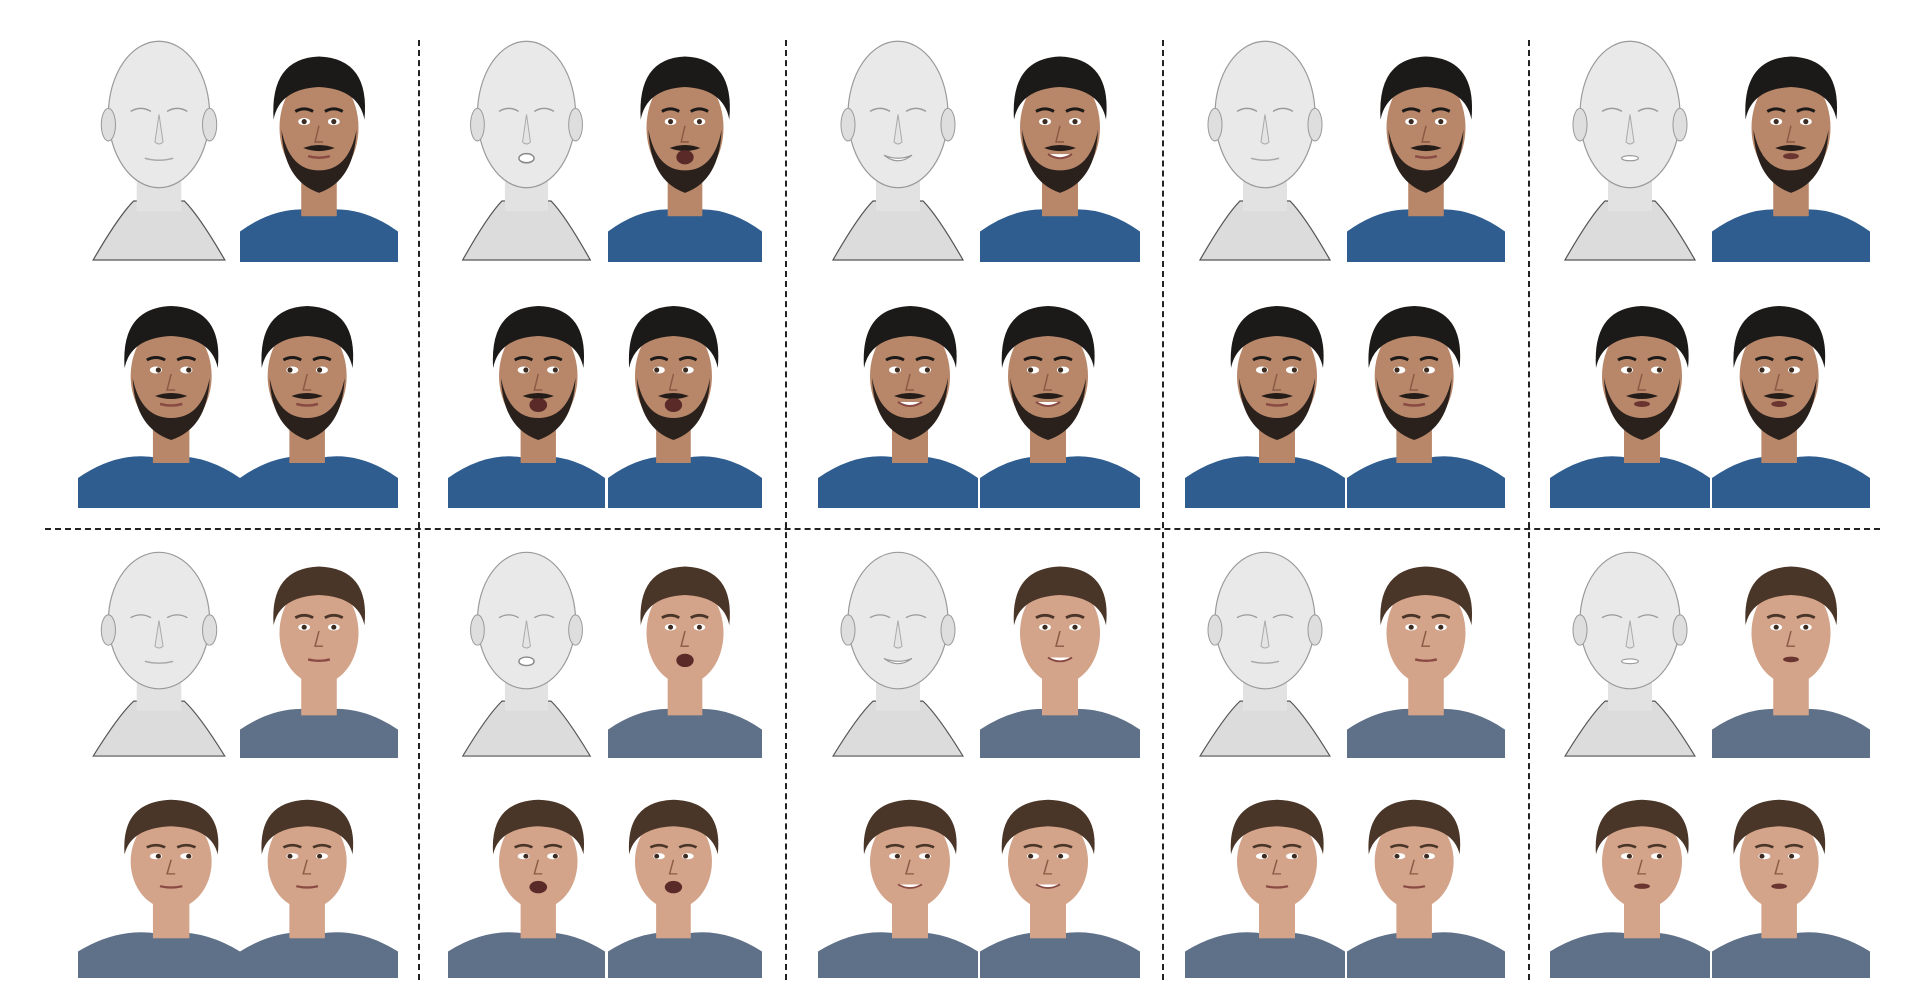 The image size is (1913, 996). Describe the element at coordinates (1791, 876) in the screenshot. I see `photo-right-s2-c5` at that location.